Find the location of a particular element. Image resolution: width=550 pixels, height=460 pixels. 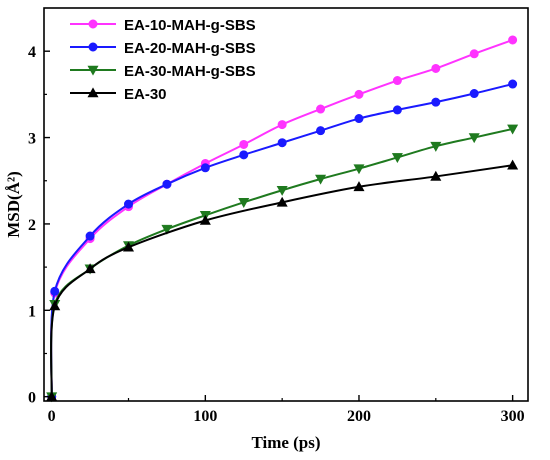

y-tick-label-2: 2 is located at coordinates (32, 225).